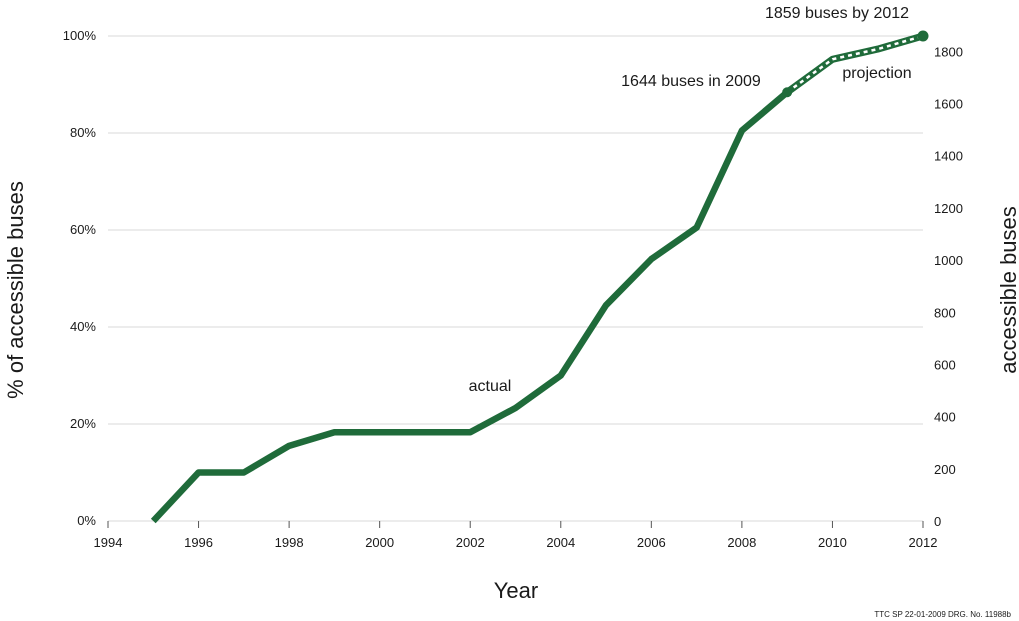  What do you see at coordinates (289, 542) in the screenshot?
I see `x-tick-label: 1998` at bounding box center [289, 542].